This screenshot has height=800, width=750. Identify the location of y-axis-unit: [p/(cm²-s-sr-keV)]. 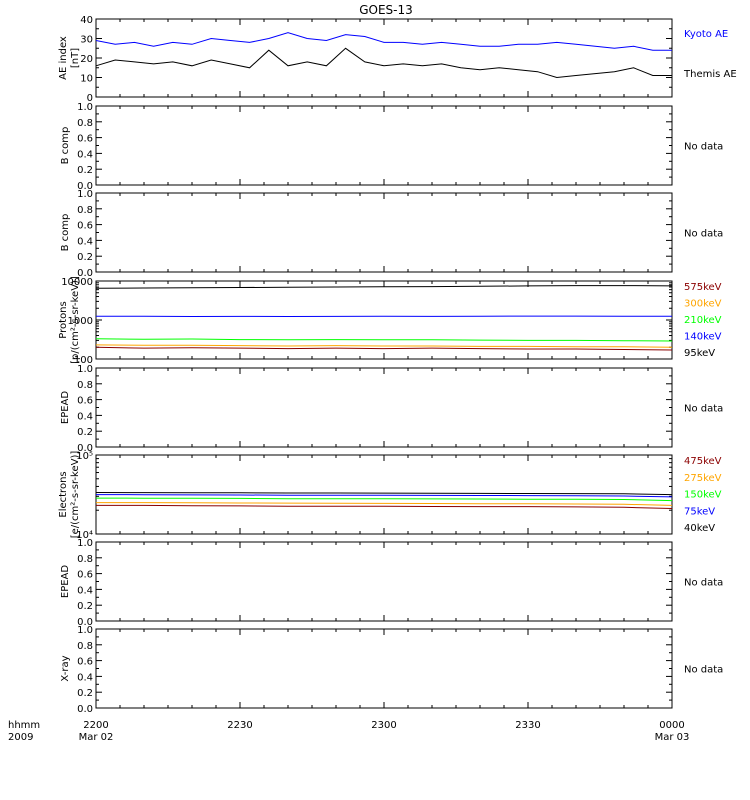
(75, 320).